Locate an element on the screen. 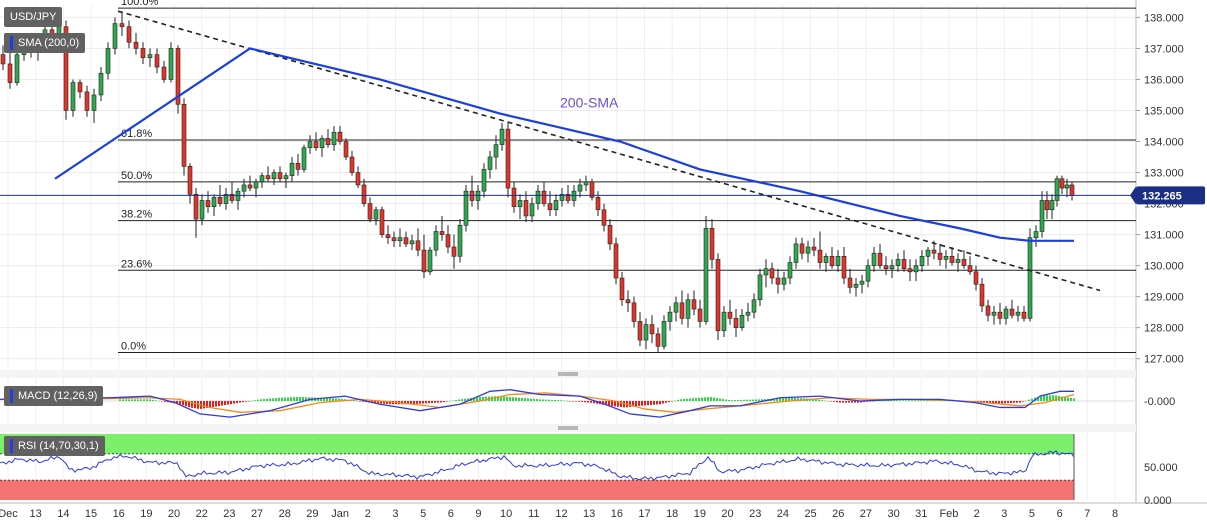  x-tick-label: 22 is located at coordinates (202, 514).